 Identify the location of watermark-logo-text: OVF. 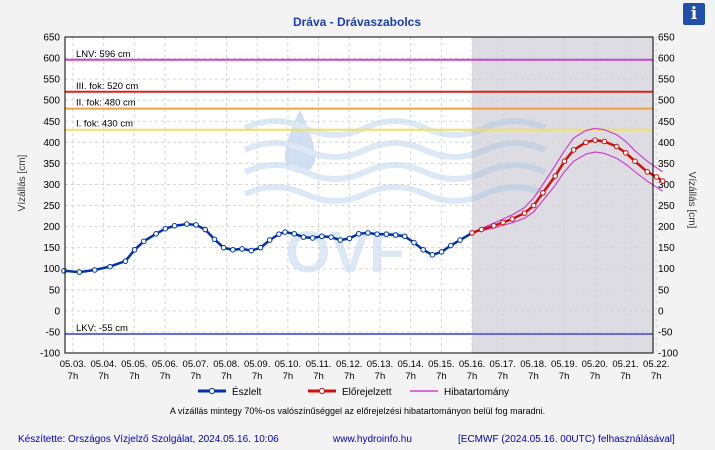
(344, 252).